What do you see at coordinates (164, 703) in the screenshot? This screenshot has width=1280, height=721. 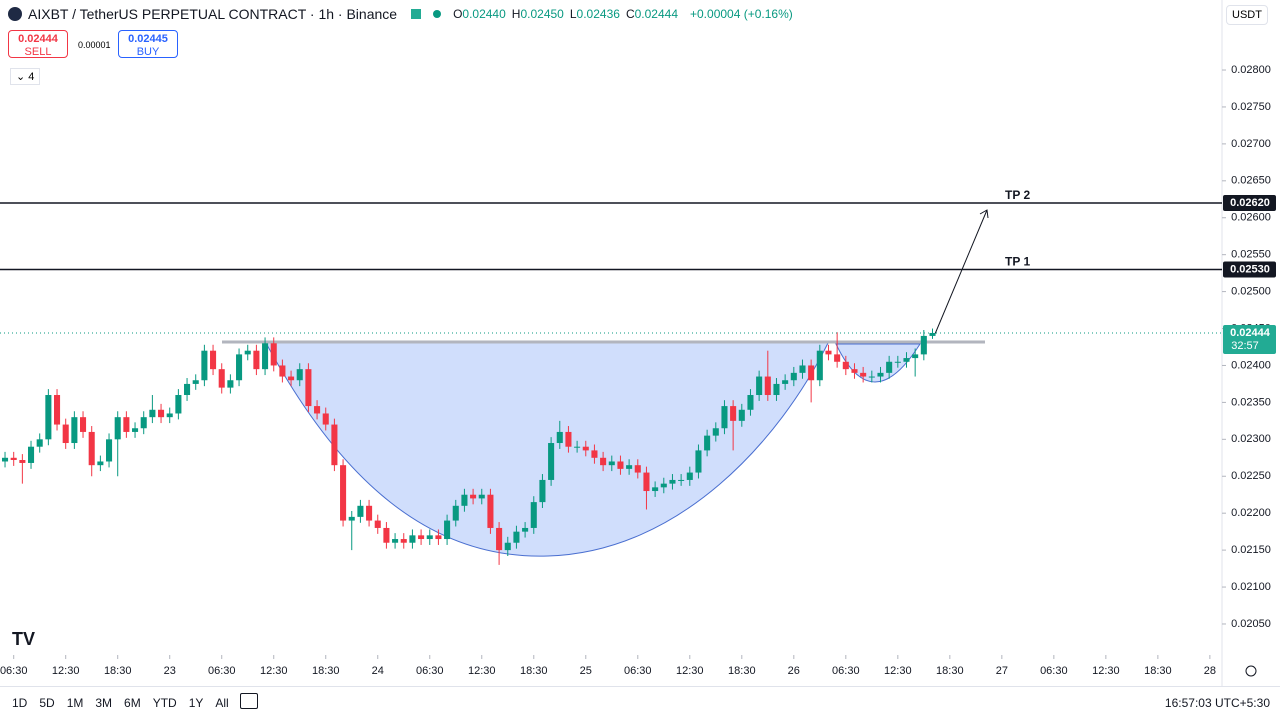 I see `range-button: YTD` at bounding box center [164, 703].